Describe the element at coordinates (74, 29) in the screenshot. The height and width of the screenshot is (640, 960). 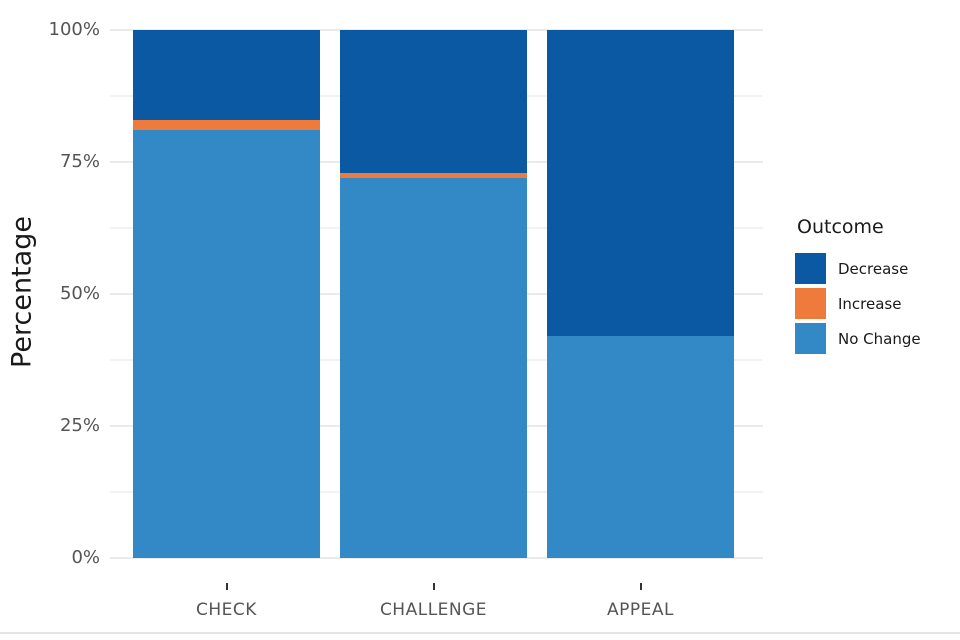
I see `y-tick-label-100: 100%` at that location.